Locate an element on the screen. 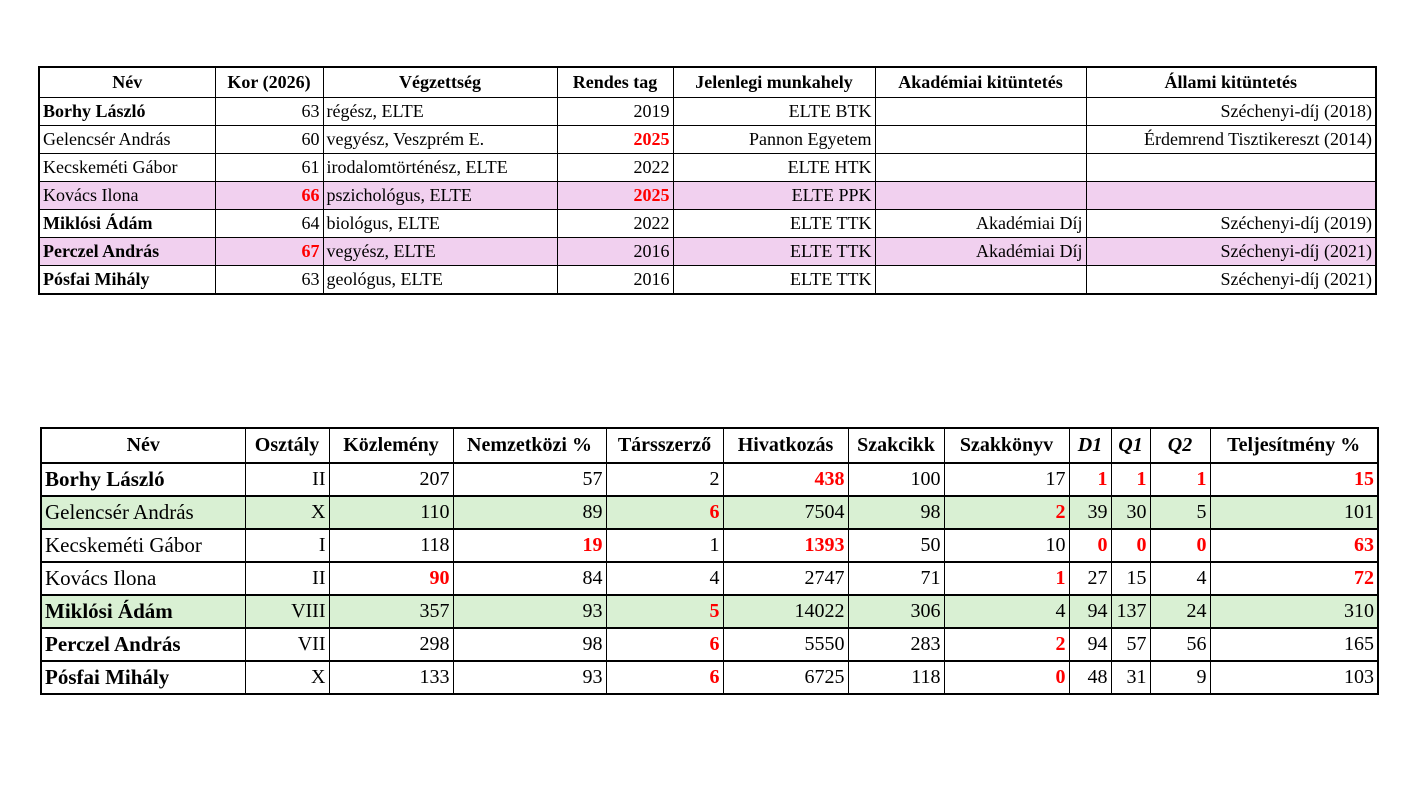 This screenshot has width=1417, height=797. table-row: Pósfai Mihály X 133 93 6 6725 118 0 48 31 9 103 is located at coordinates (709, 677).